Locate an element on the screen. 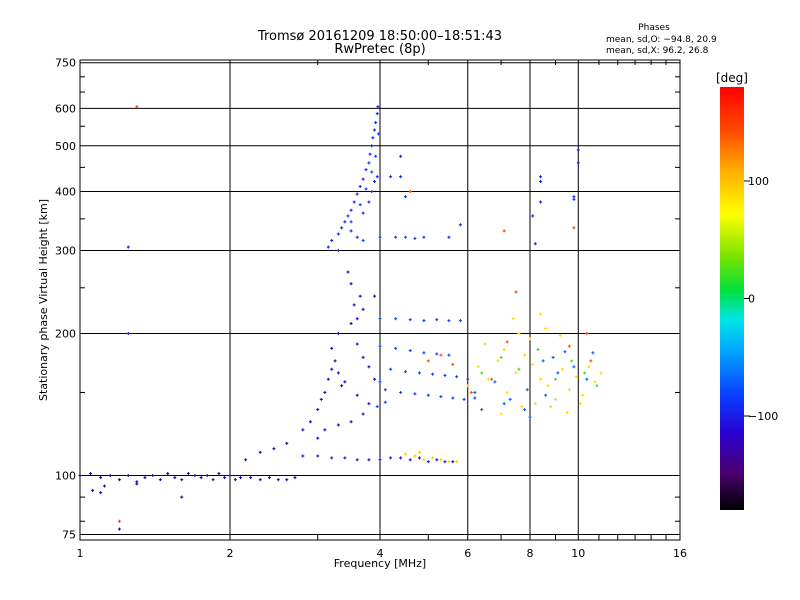  y-tick-label: 75 is located at coordinates (69, 534).